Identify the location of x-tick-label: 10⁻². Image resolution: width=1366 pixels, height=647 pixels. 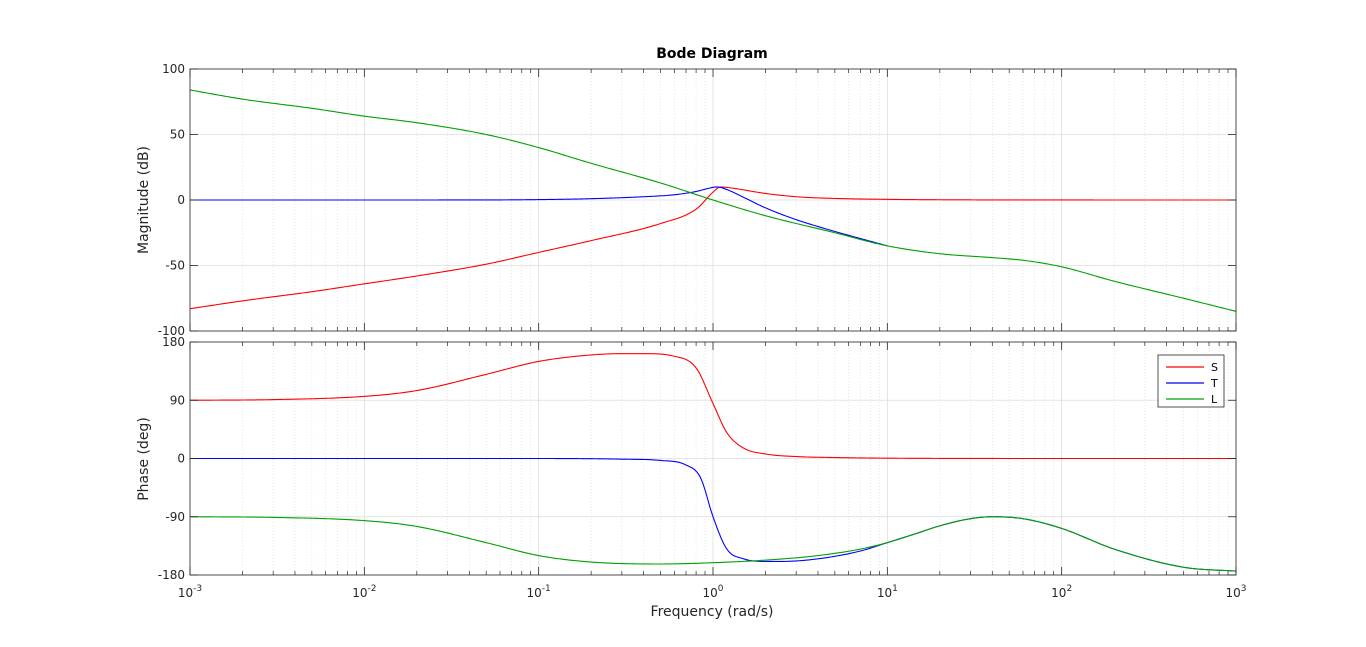
(364, 592).